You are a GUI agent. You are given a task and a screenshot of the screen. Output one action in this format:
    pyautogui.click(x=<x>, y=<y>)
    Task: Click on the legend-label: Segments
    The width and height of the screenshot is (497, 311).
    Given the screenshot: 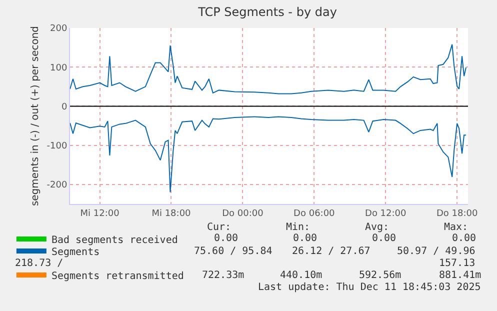 What is the action you would take?
    pyautogui.click(x=75, y=252)
    